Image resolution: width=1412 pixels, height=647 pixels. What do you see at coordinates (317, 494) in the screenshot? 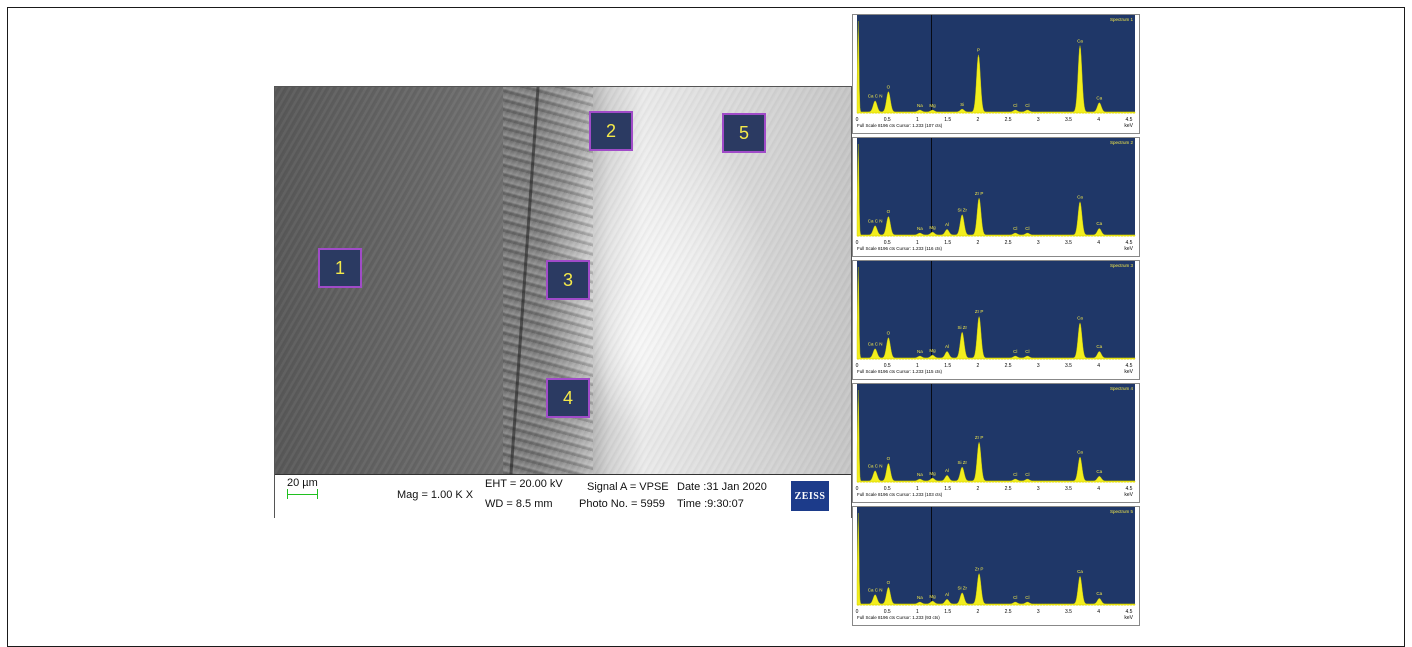
I see `scale-bar-tick-right` at bounding box center [317, 494].